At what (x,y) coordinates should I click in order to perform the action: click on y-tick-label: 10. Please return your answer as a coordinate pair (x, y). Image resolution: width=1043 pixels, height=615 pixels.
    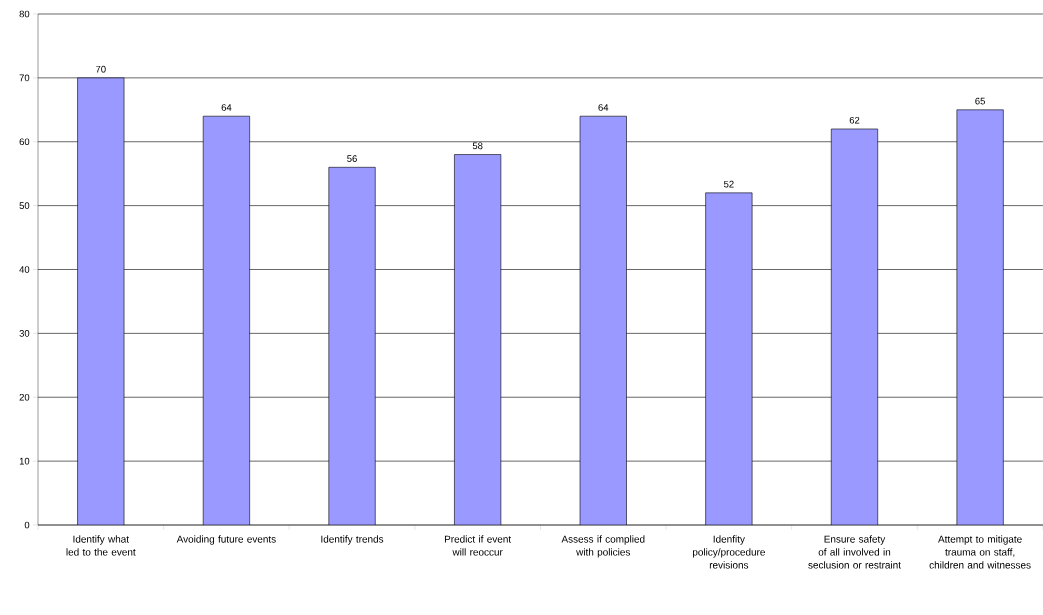
    Looking at the image, I should click on (24, 461).